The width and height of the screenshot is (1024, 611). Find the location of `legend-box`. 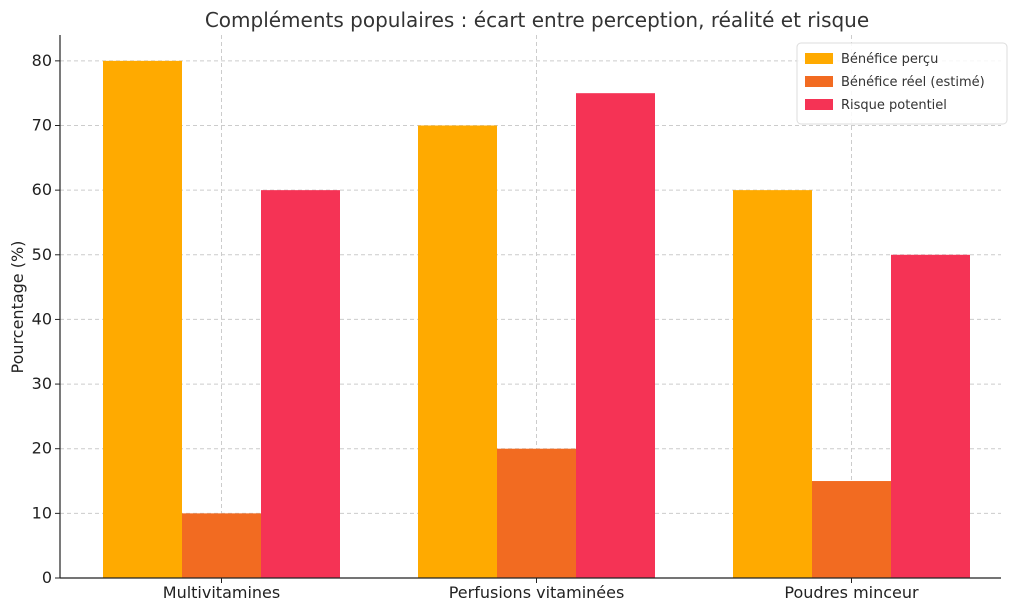

legend-box is located at coordinates (902, 83).